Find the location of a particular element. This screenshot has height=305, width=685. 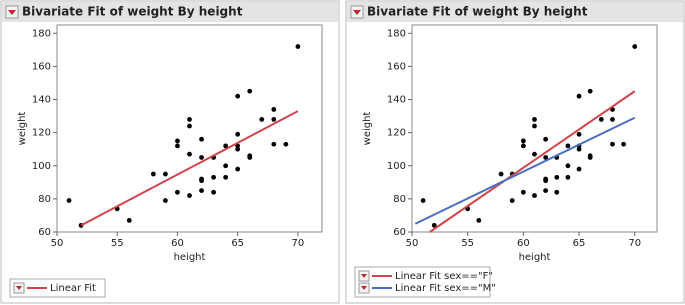

legend-label: Linear Fit sex=="F" is located at coordinates (444, 276).